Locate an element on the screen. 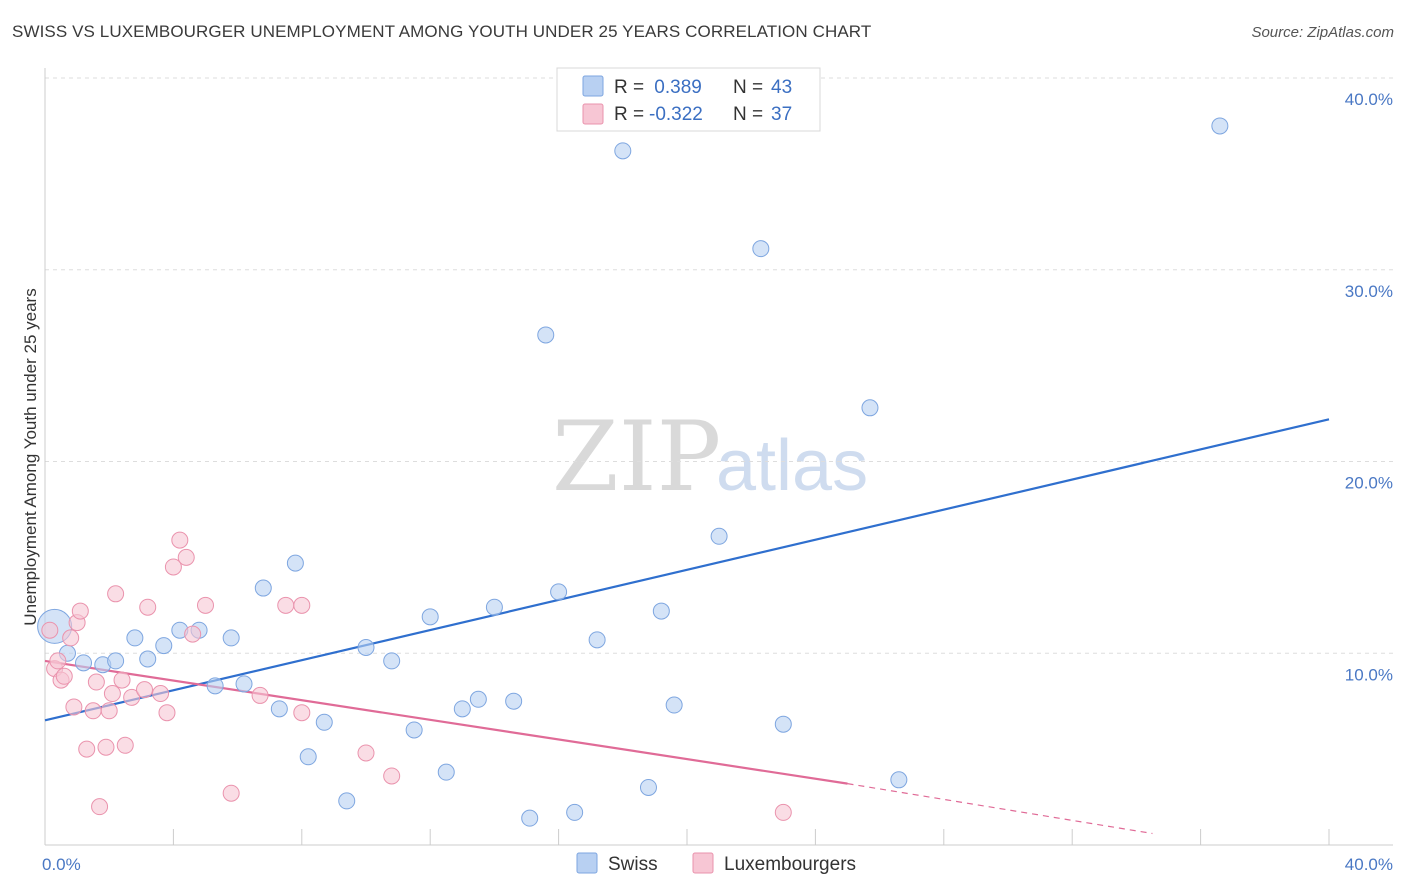 The width and height of the screenshot is (1406, 892). legend-n-value-lux: 37 is located at coordinates (781, 114).